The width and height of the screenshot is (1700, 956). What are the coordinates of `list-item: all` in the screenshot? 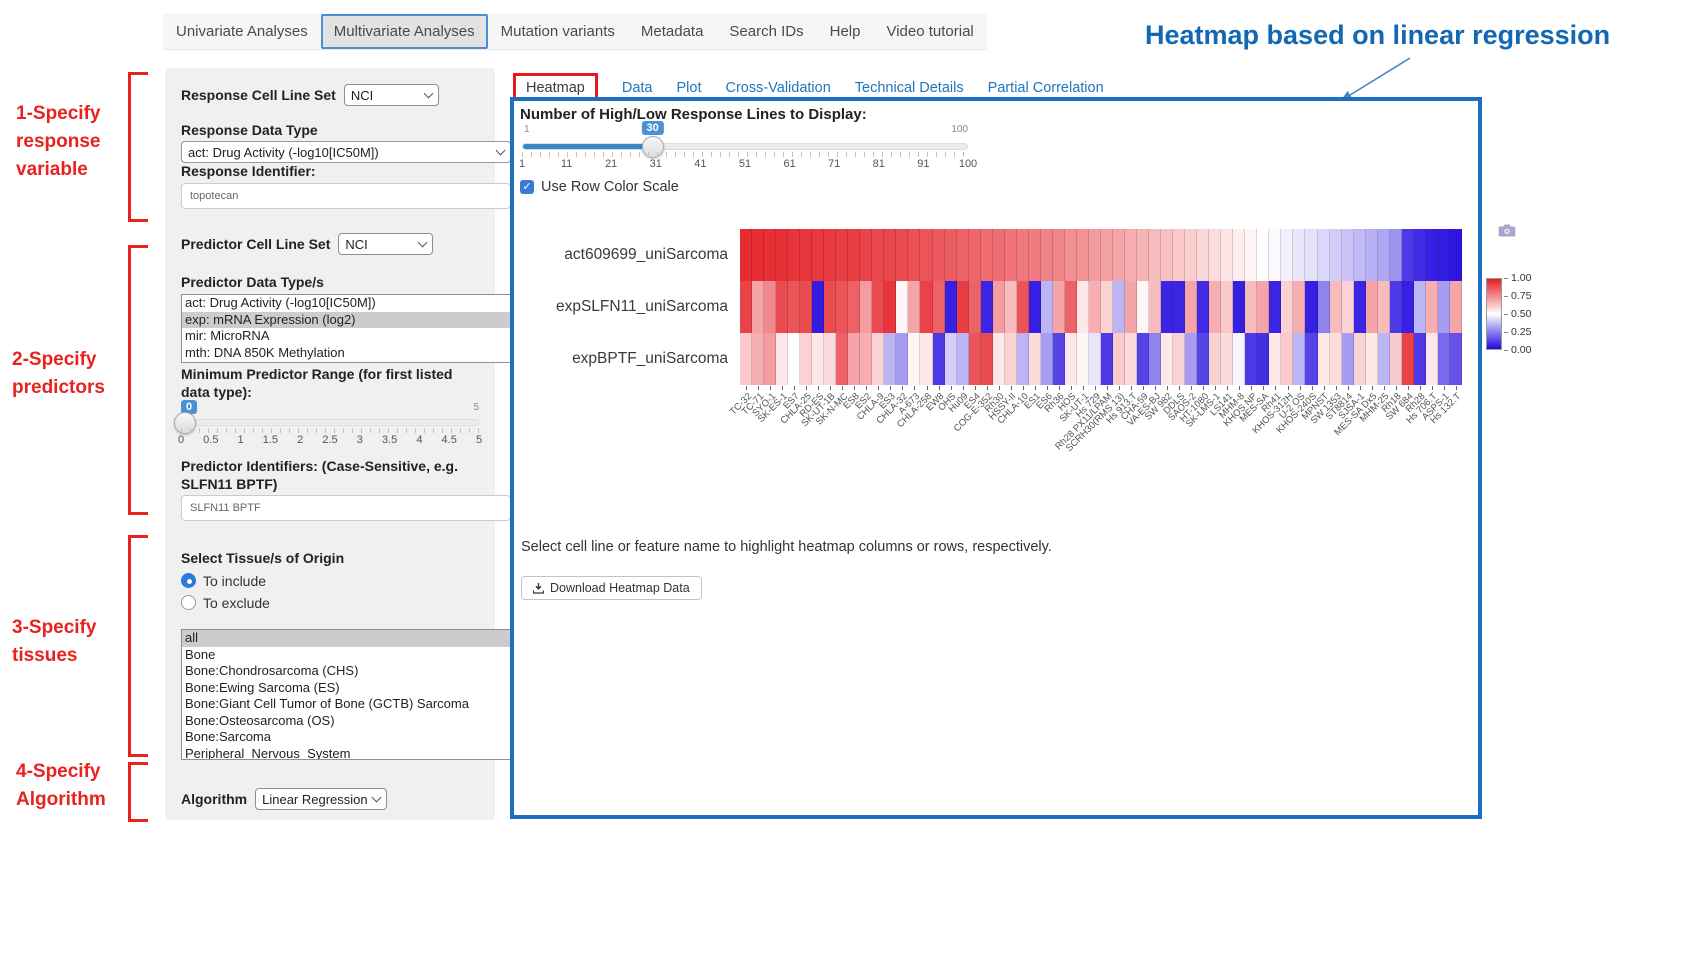 It's located at (346, 638).